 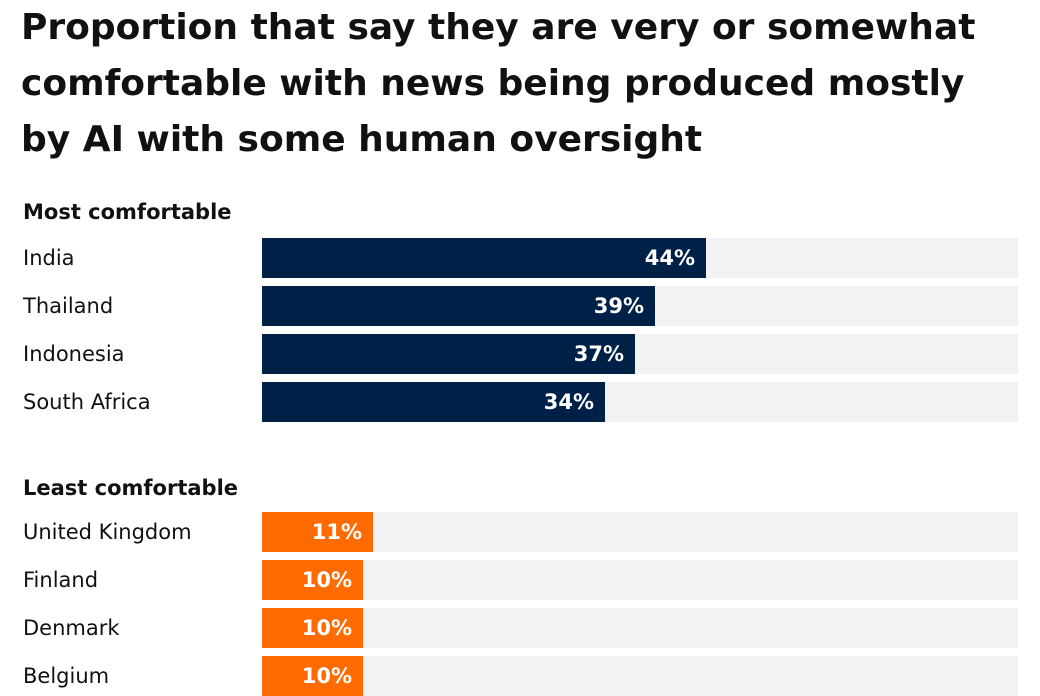 I want to click on bar-value-label: 44%, so click(x=669, y=258).